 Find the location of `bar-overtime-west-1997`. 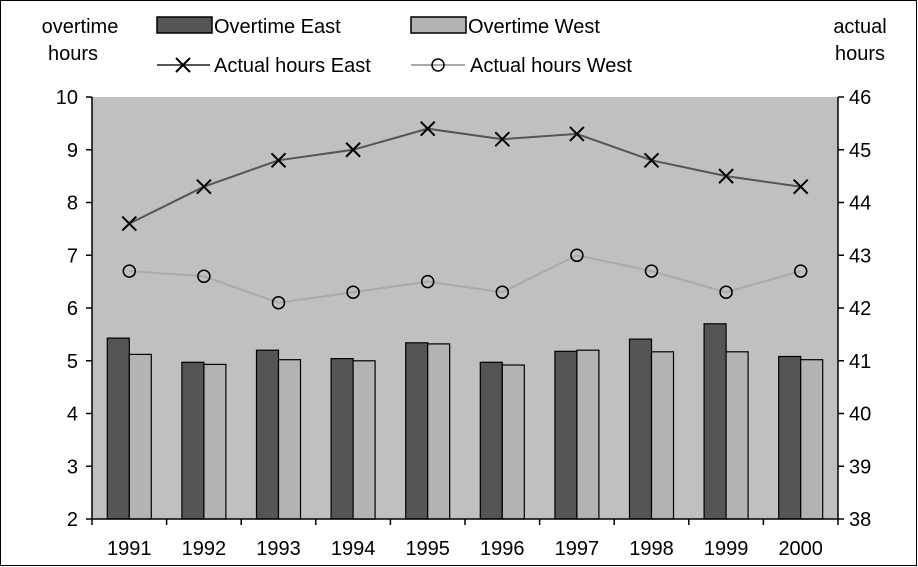

bar-overtime-west-1997 is located at coordinates (588, 434).